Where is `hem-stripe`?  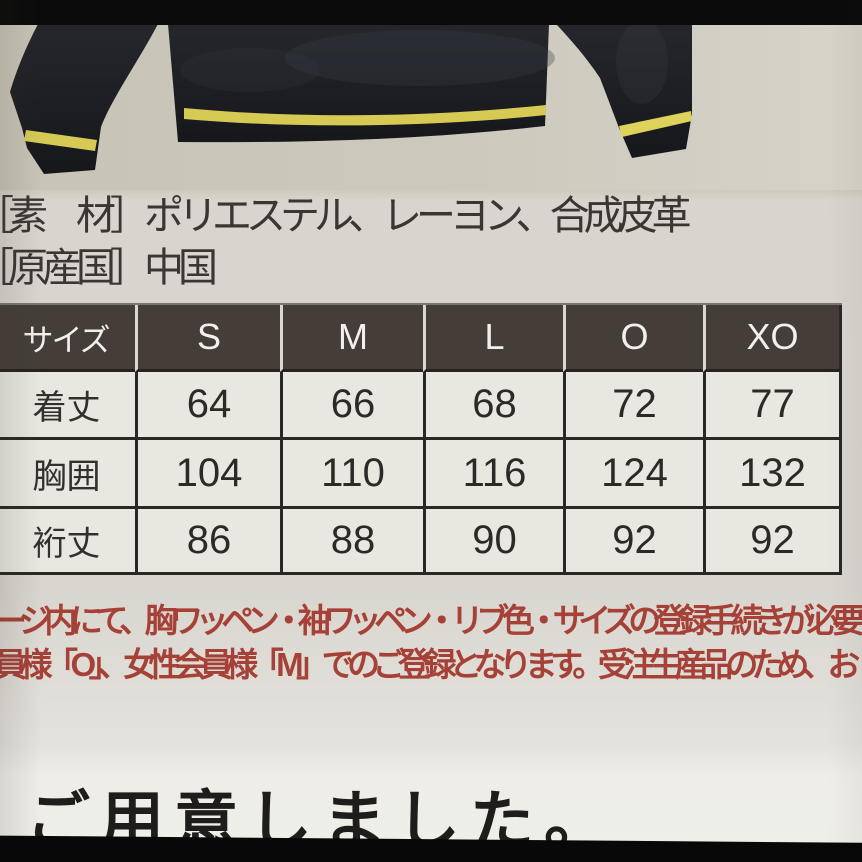
hem-stripe is located at coordinates (365, 115).